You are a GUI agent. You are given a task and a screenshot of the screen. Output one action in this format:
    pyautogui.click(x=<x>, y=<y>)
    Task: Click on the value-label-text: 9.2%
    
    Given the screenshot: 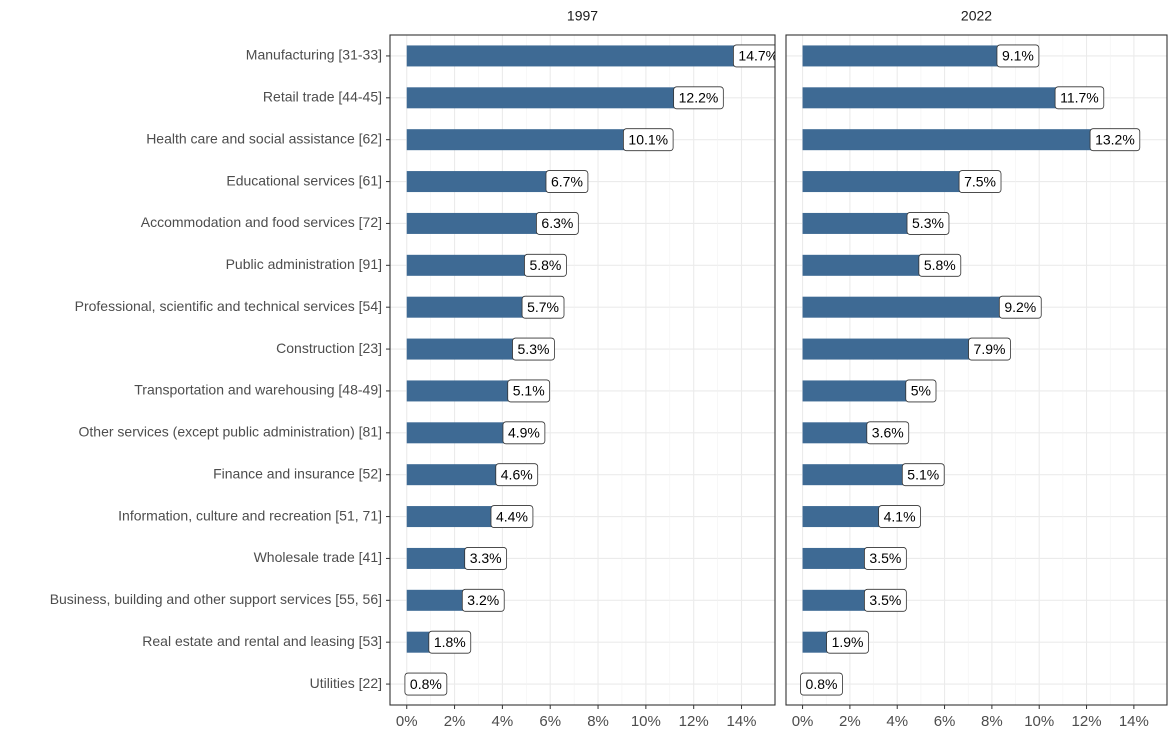 What is the action you would take?
    pyautogui.click(x=1020, y=307)
    